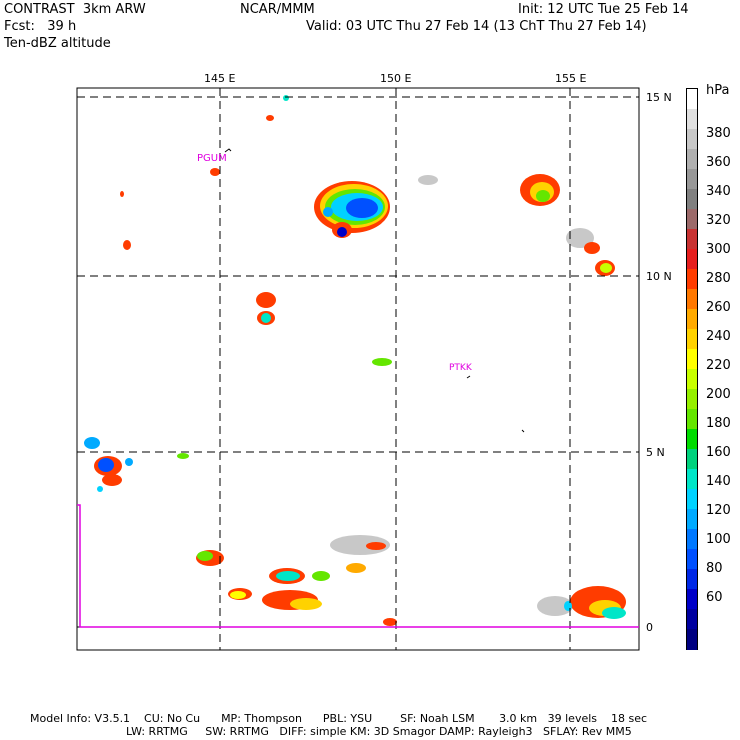 The image size is (740, 740). I want to click on center-name: NCAR/MMM, so click(277, 9).